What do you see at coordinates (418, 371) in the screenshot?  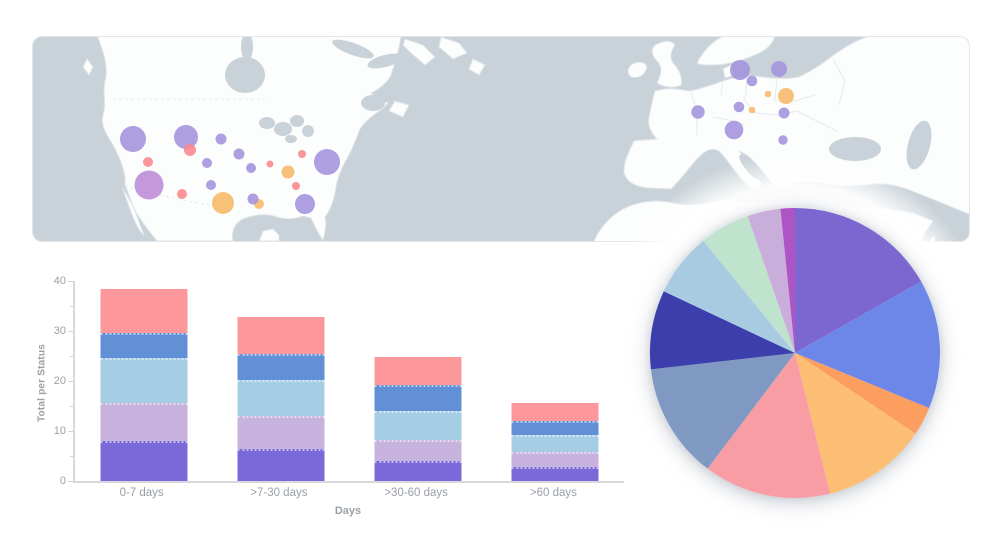 I see `bar-segment-series-5--30-60-days` at bounding box center [418, 371].